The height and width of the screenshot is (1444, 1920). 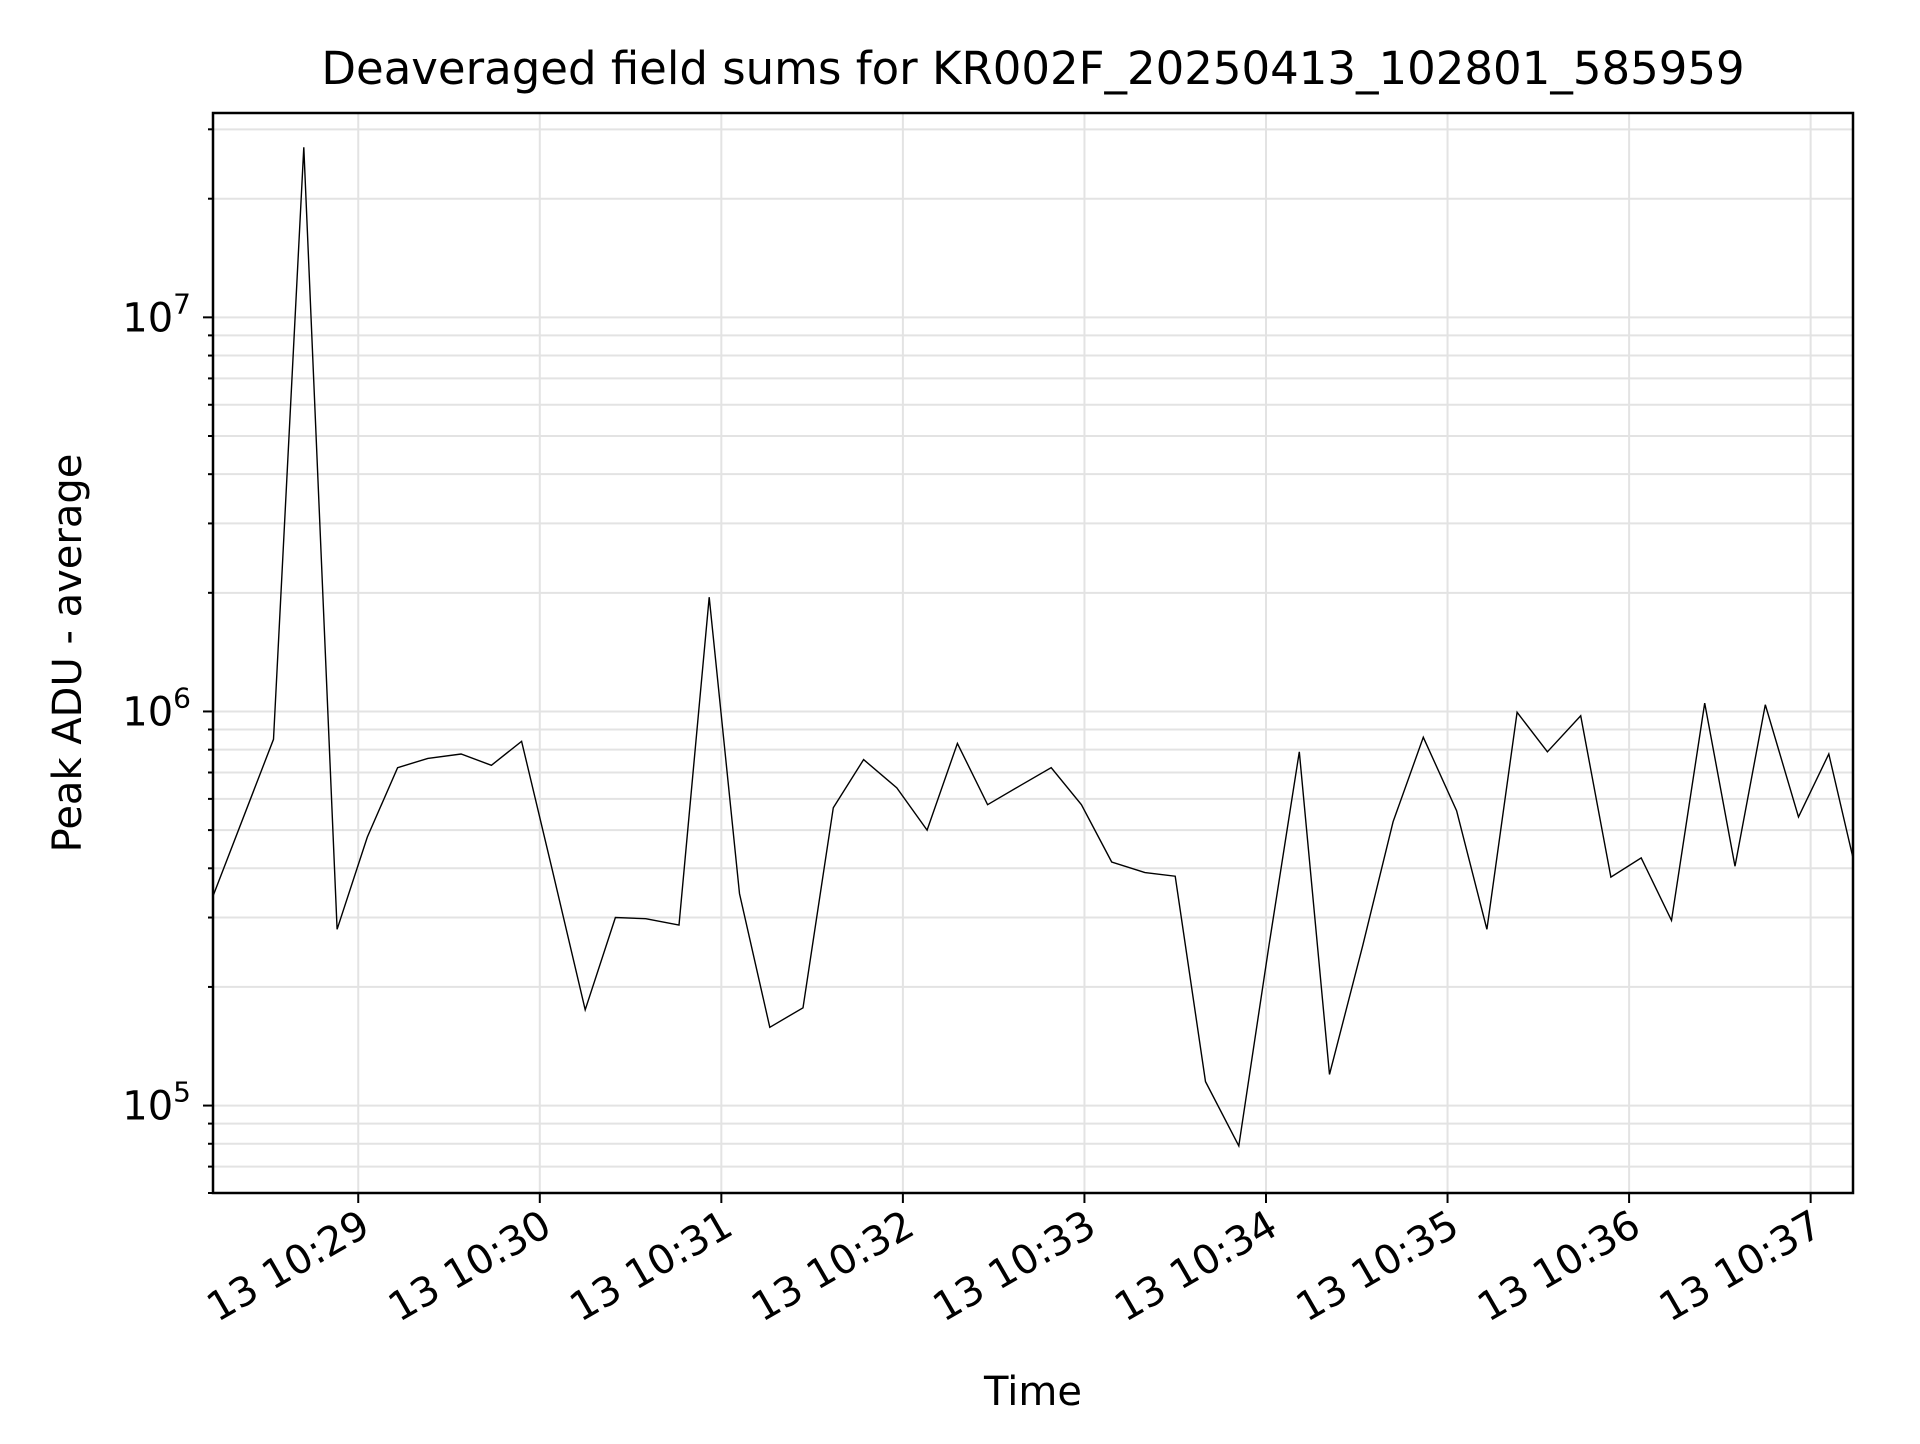 I want to click on x-tick-label: 13 10:33, so click(x=1015, y=1266).